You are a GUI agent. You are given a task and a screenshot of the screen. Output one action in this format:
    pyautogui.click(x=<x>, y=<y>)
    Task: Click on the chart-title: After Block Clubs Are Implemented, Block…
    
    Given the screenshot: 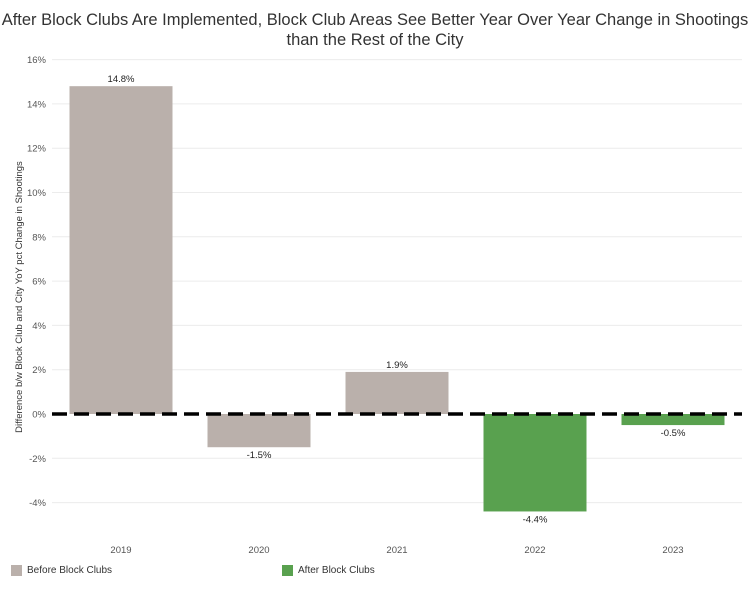 What is the action you would take?
    pyautogui.click(x=375, y=30)
    